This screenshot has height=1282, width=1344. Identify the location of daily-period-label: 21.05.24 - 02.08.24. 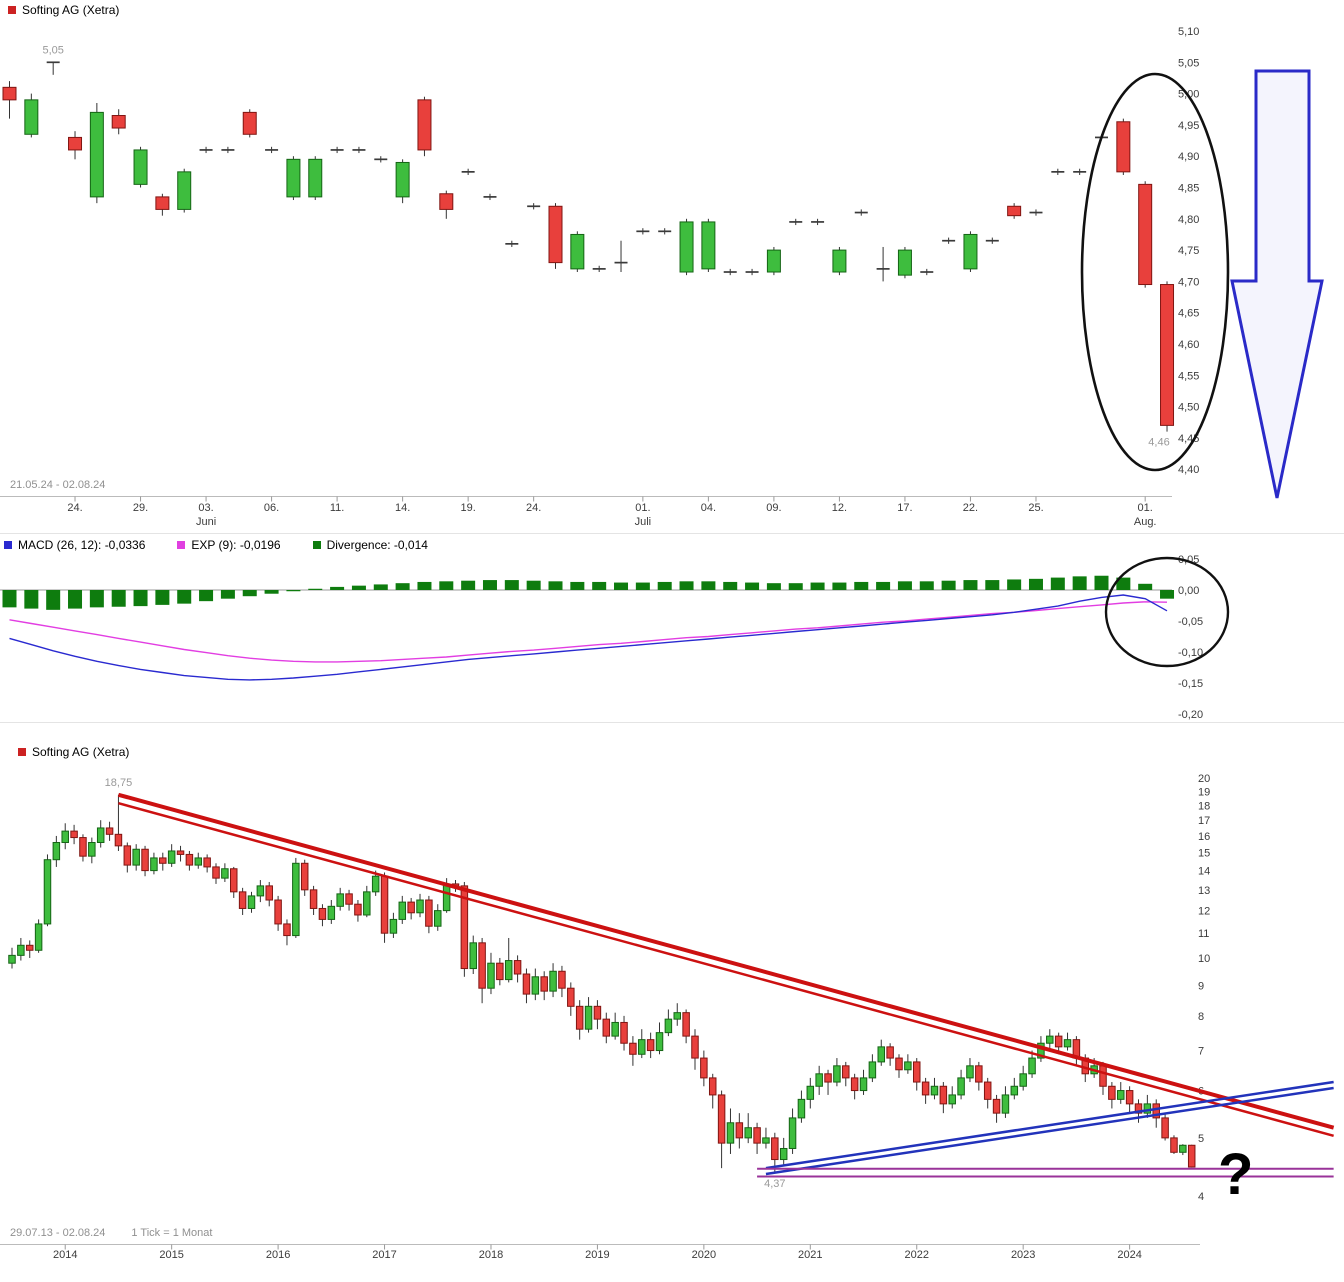
(58, 485).